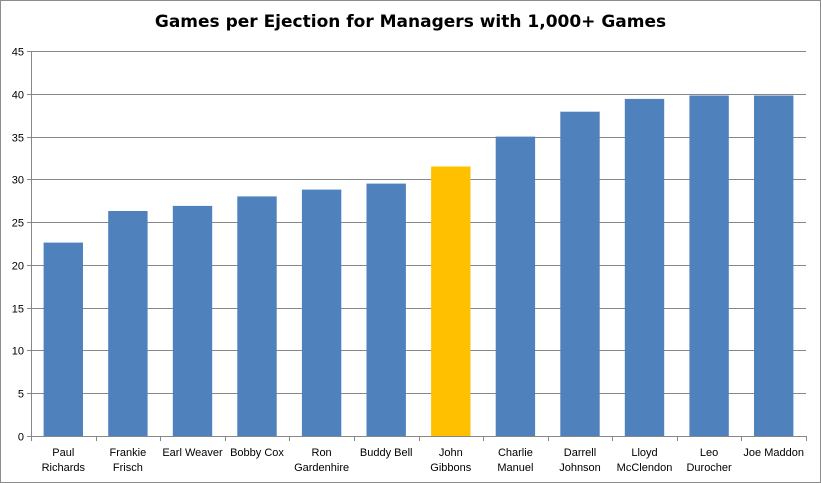  Describe the element at coordinates (18, 96) in the screenshot. I see `y-tick-label: 40` at that location.